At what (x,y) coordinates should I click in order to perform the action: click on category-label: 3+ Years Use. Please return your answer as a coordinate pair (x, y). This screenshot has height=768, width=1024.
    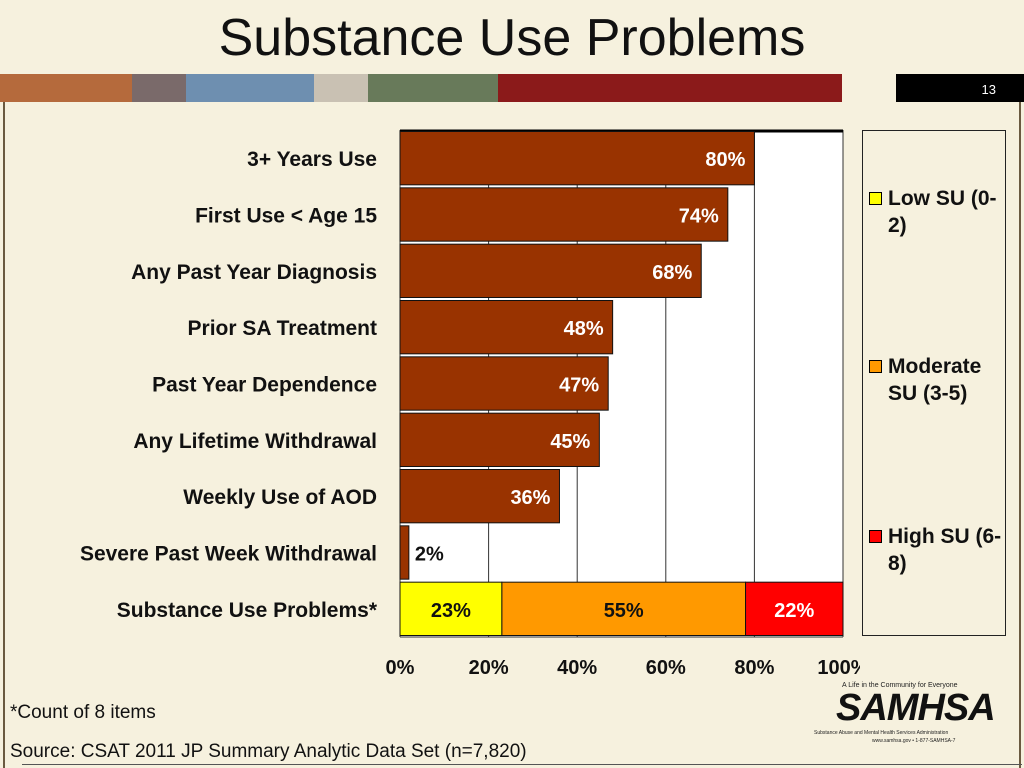
    Looking at the image, I should click on (312, 159).